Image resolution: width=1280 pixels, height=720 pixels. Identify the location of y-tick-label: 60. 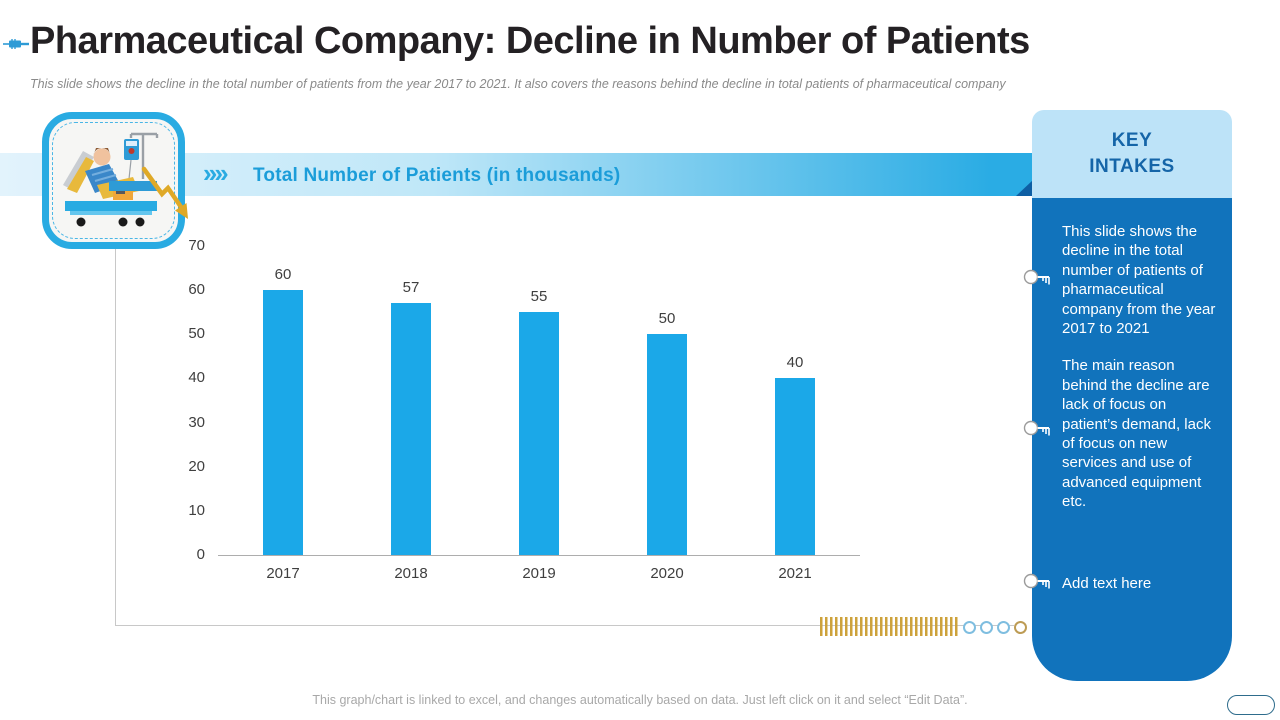
(196, 290).